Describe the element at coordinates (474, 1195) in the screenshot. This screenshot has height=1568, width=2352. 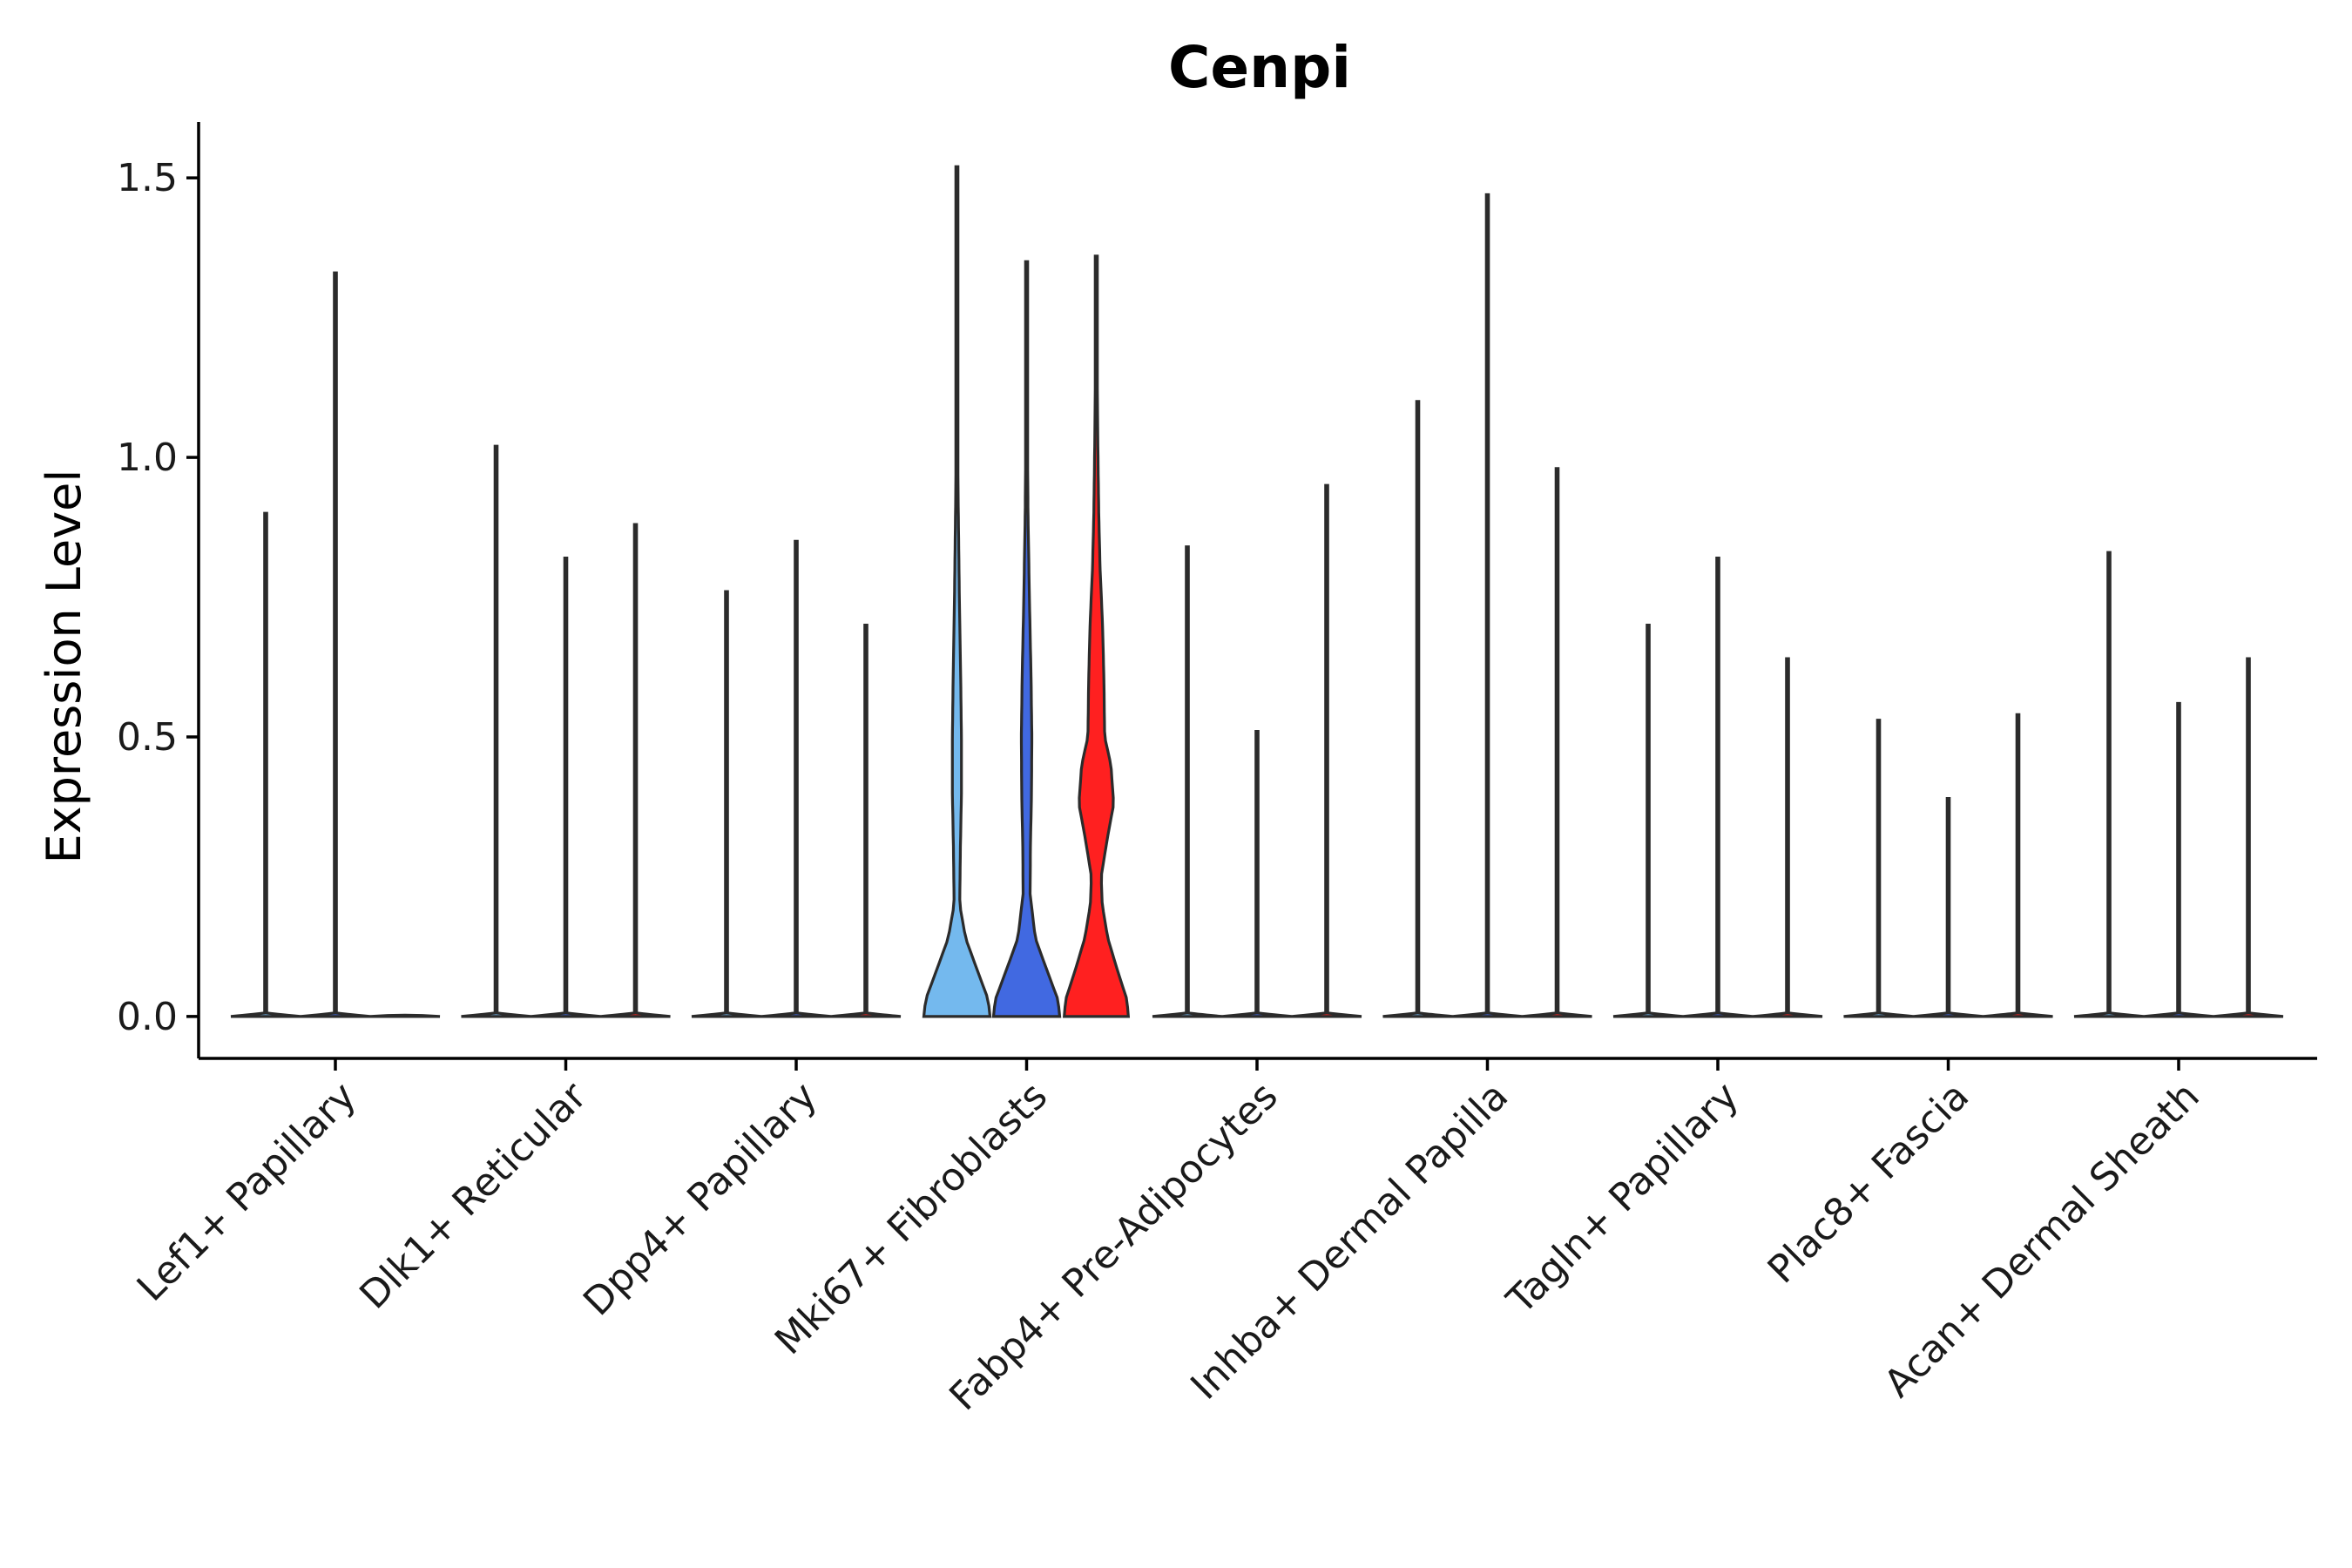
I see `x-tick-label: Dlk1+ Reticular` at that location.